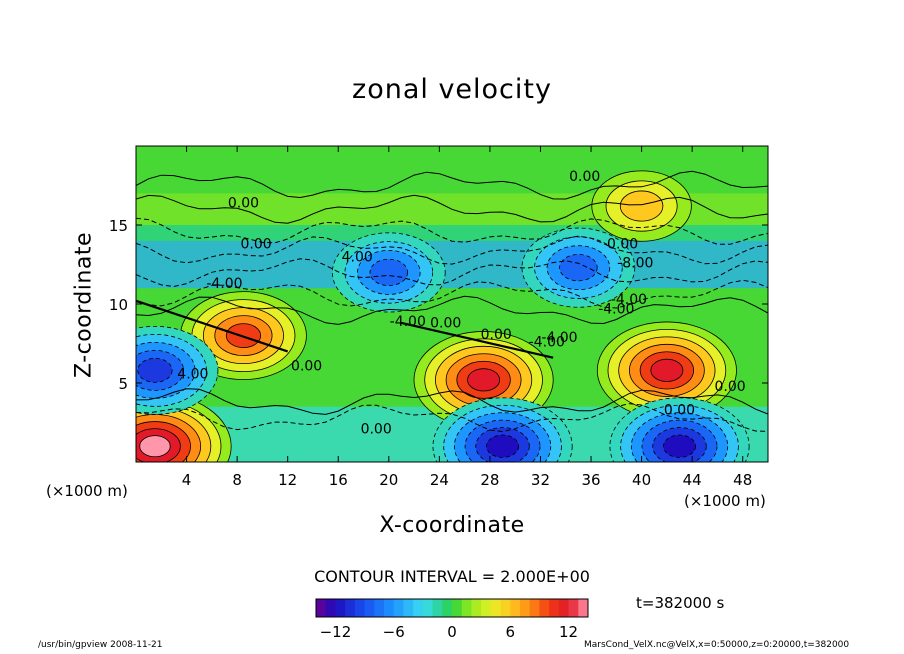 This screenshot has width=904, height=654. What do you see at coordinates (568, 632) in the screenshot?
I see `colorbar-tick-label: 12` at bounding box center [568, 632].